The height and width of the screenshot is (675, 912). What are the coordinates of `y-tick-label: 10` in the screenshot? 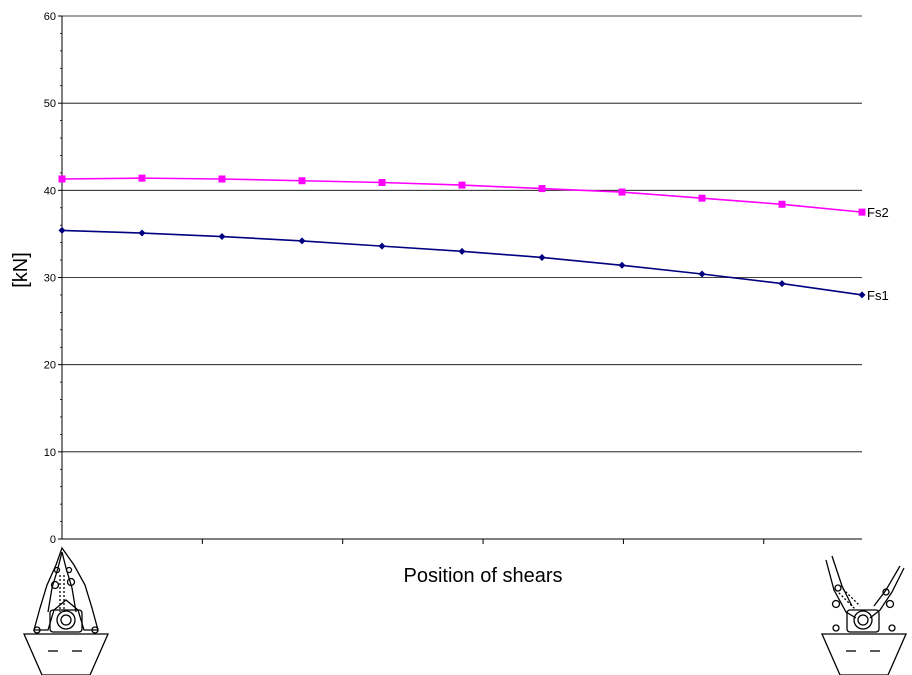 It's located at (50, 453).